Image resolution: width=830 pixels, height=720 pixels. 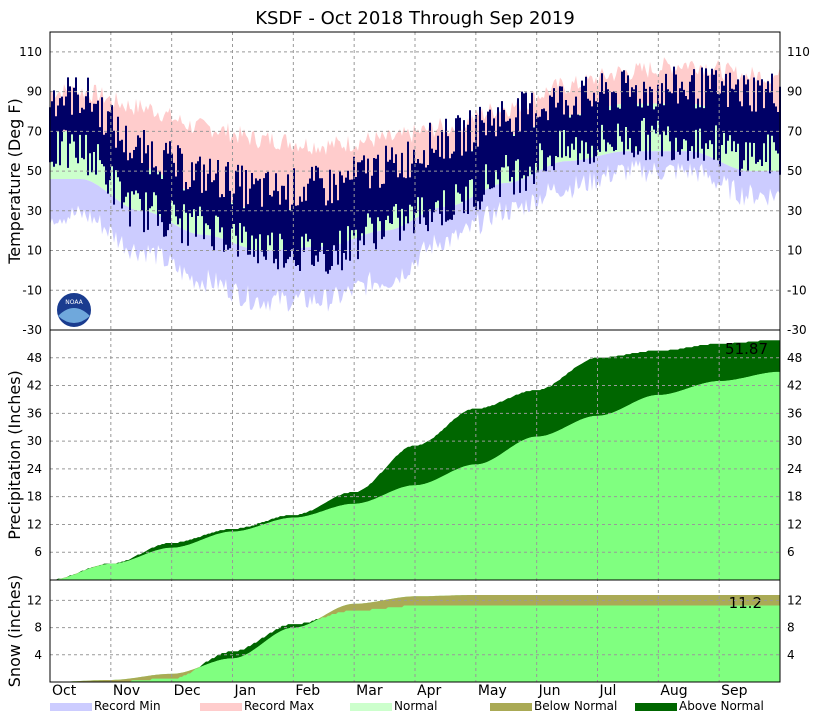 I want to click on snow-tick-left: 8, so click(x=38, y=628).